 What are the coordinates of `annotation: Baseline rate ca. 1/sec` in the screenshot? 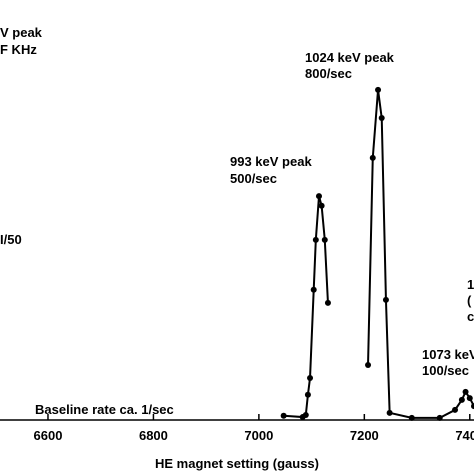 It's located at (104, 409).